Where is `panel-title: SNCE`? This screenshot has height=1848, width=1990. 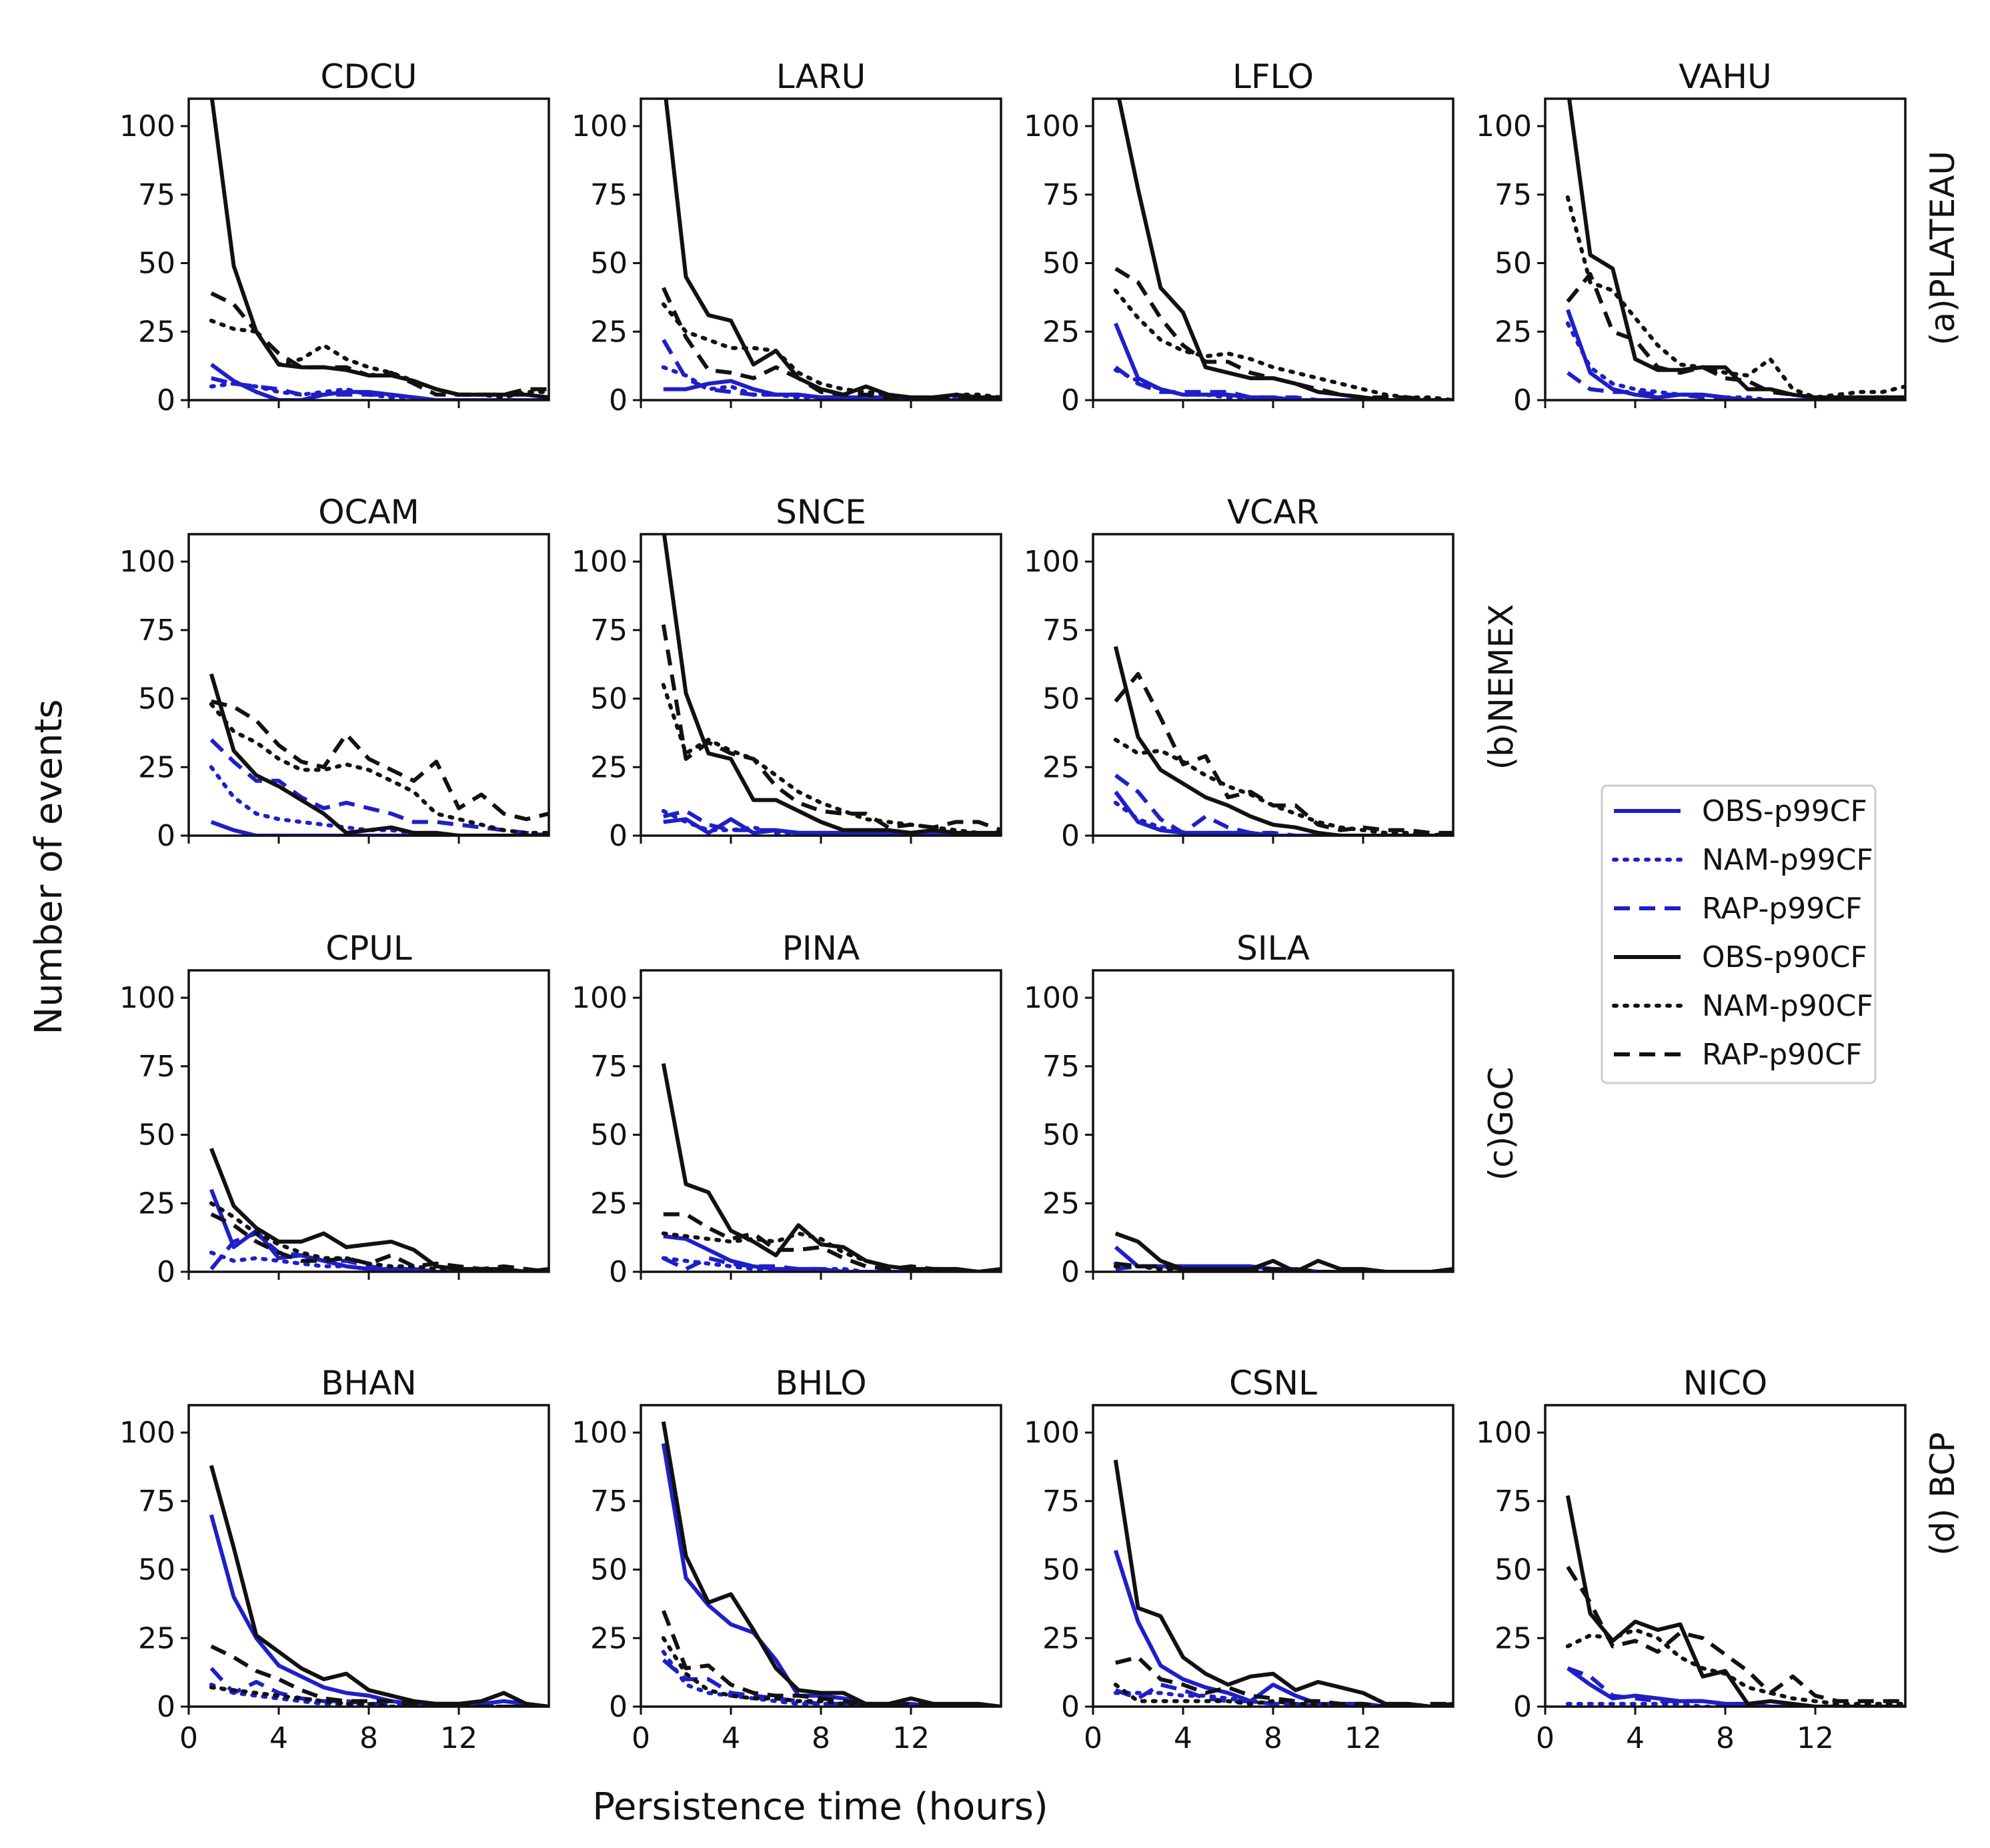 panel-title: SNCE is located at coordinates (821, 512).